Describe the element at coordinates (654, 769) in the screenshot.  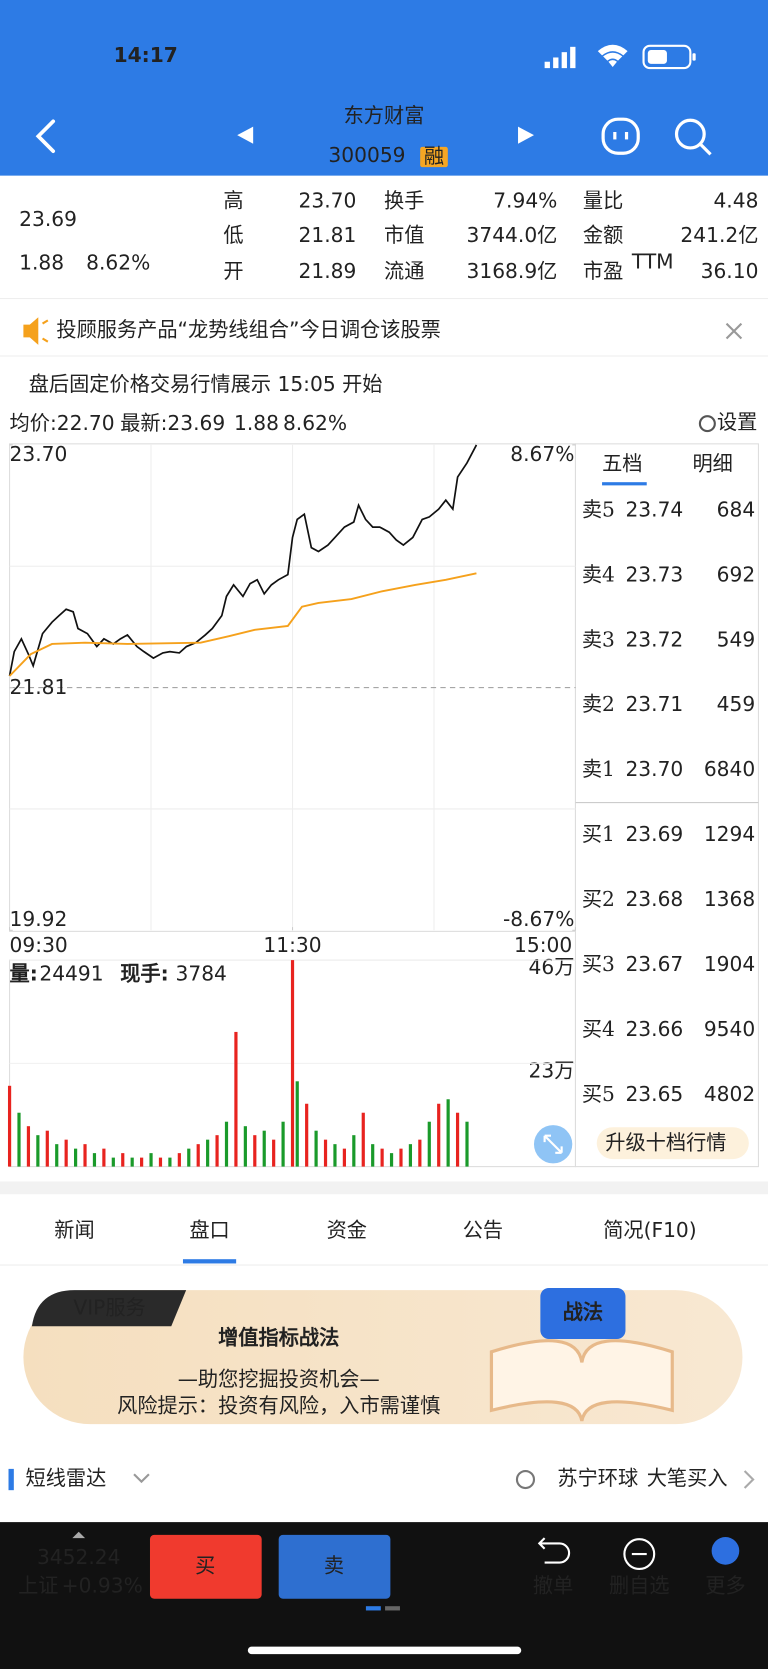
I see `level-price: 23.70` at that location.